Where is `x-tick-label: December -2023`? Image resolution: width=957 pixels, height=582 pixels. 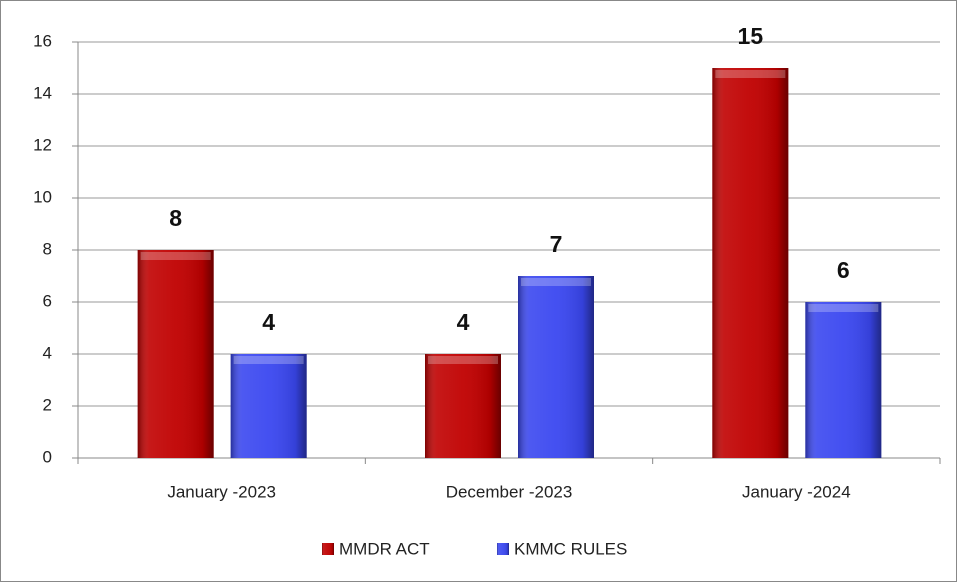
x-tick-label: December -2023 is located at coordinates (509, 491).